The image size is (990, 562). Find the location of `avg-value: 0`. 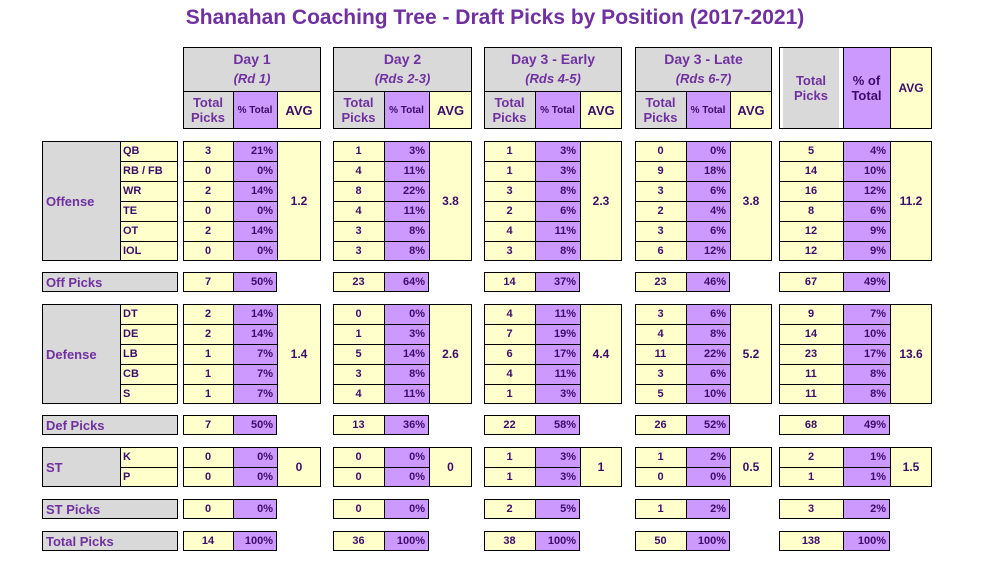

avg-value: 0 is located at coordinates (450, 467).